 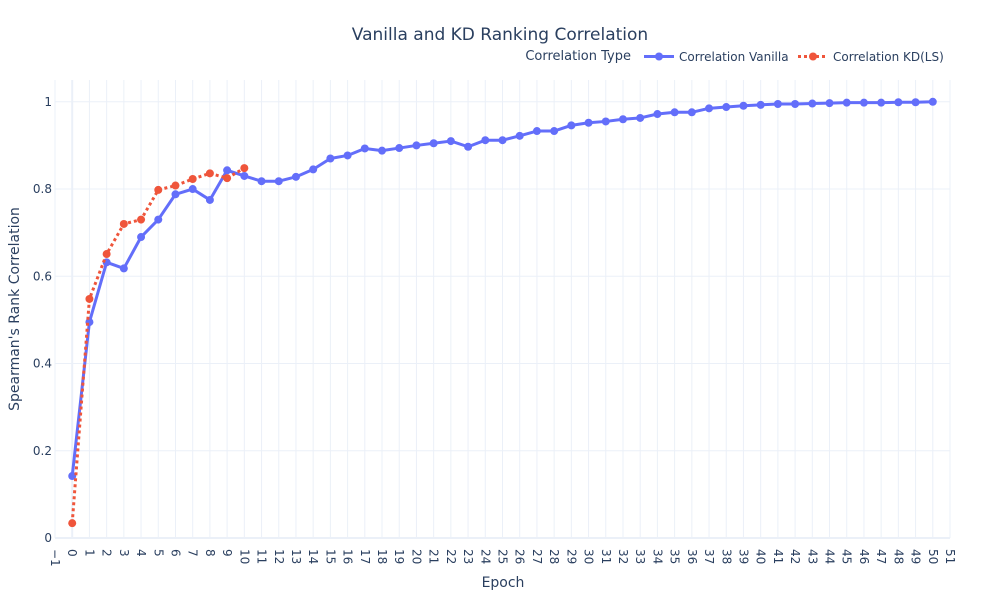 I want to click on x-tick-label: 26, so click(x=520, y=556).